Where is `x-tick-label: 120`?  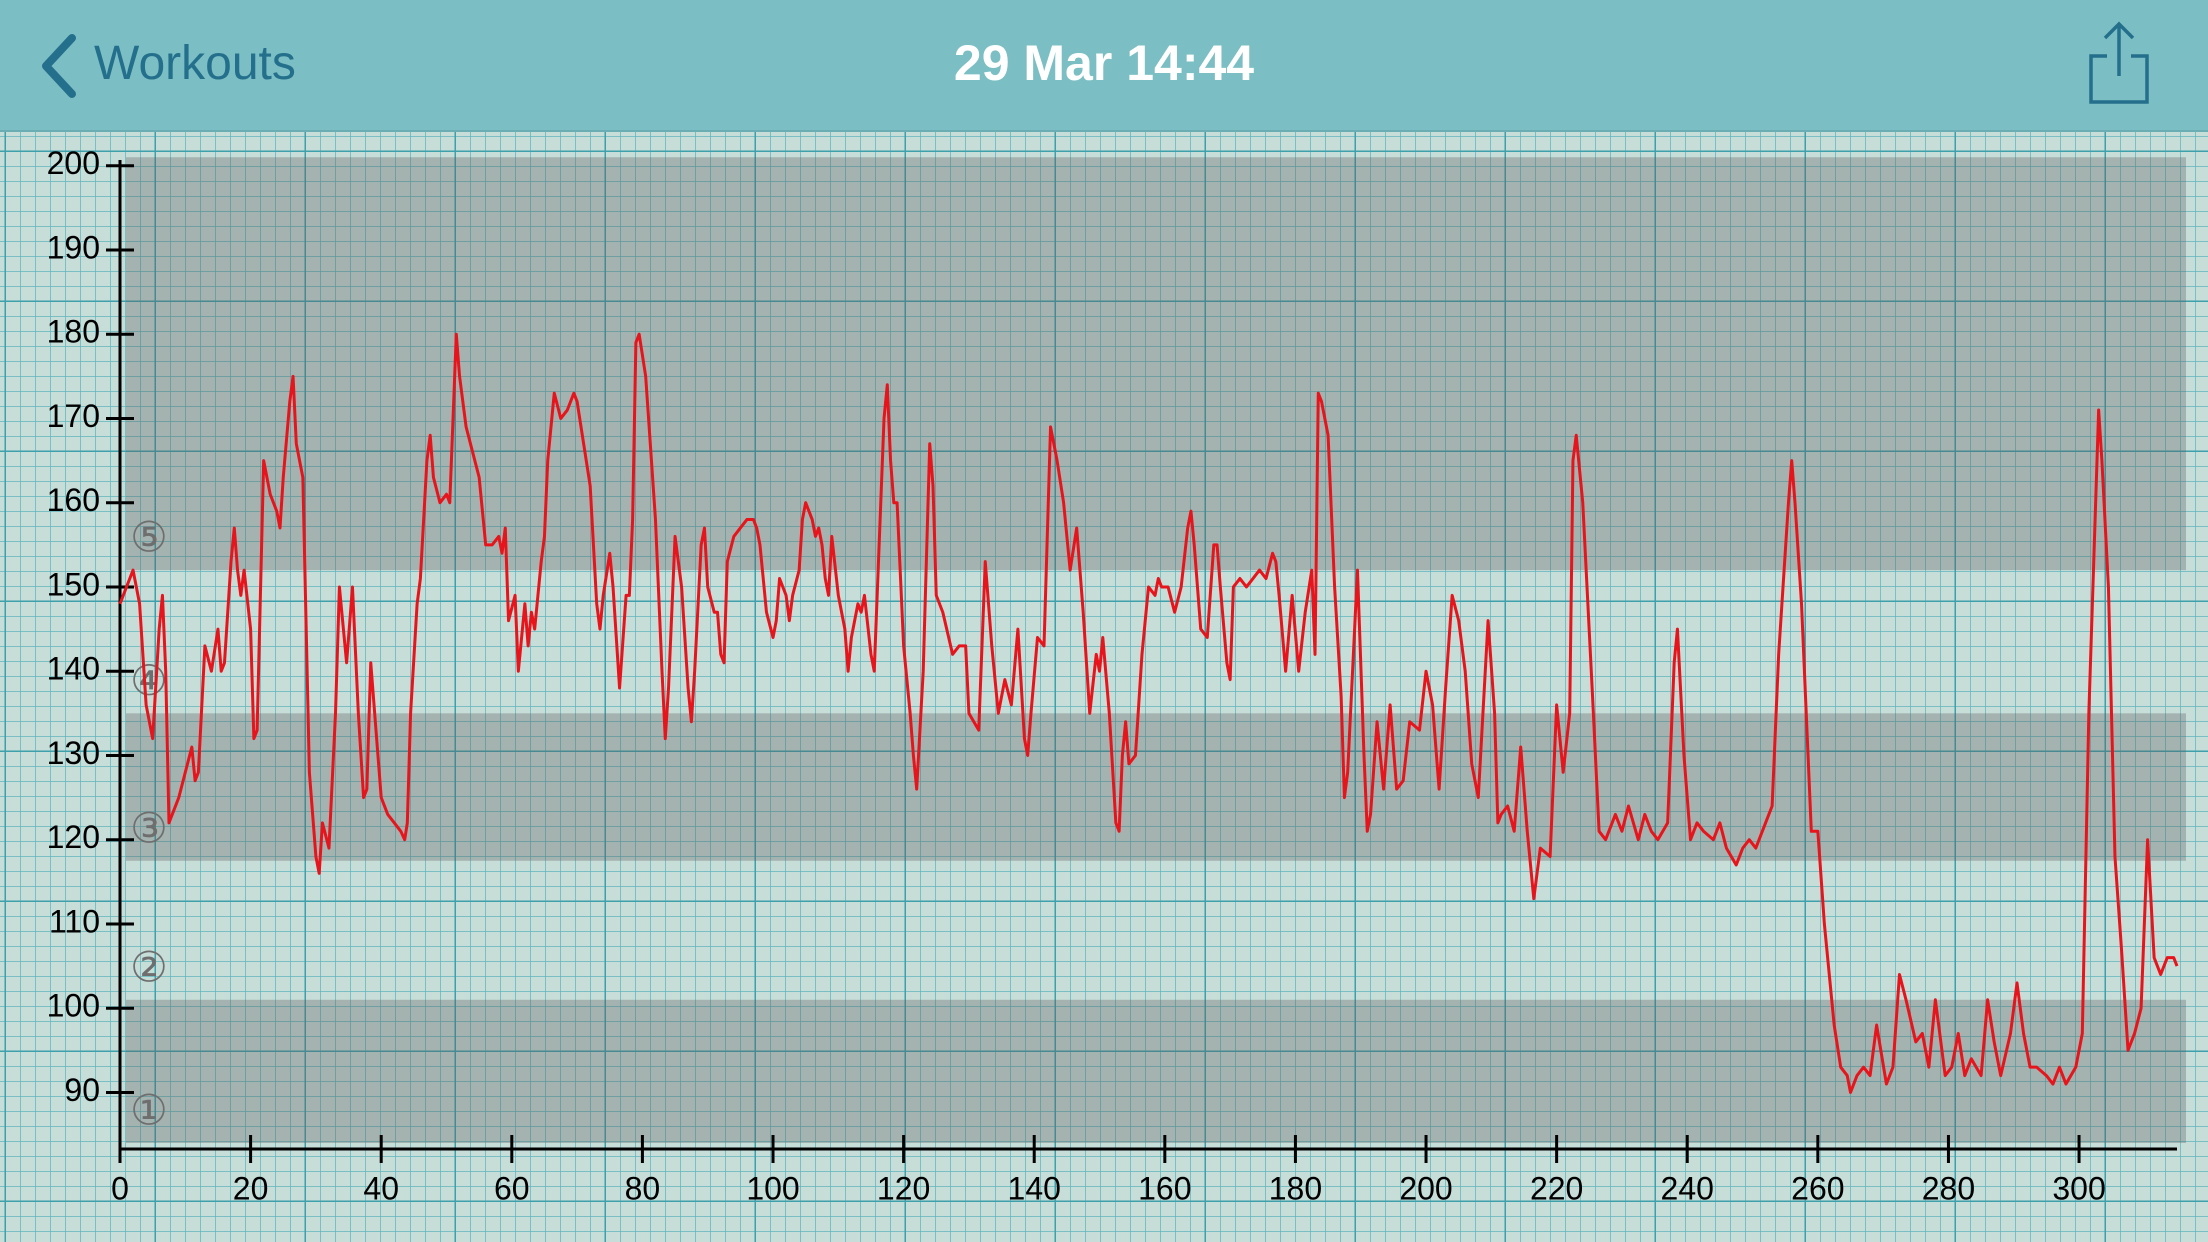
x-tick-label: 120 is located at coordinates (903, 1188).